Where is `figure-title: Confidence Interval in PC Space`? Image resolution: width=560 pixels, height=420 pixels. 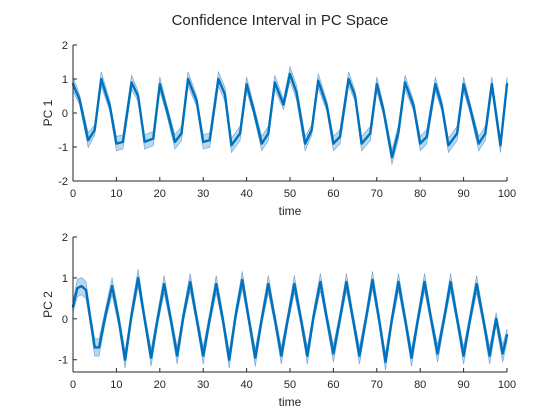
figure-title: Confidence Interval in PC Space is located at coordinates (280, 20).